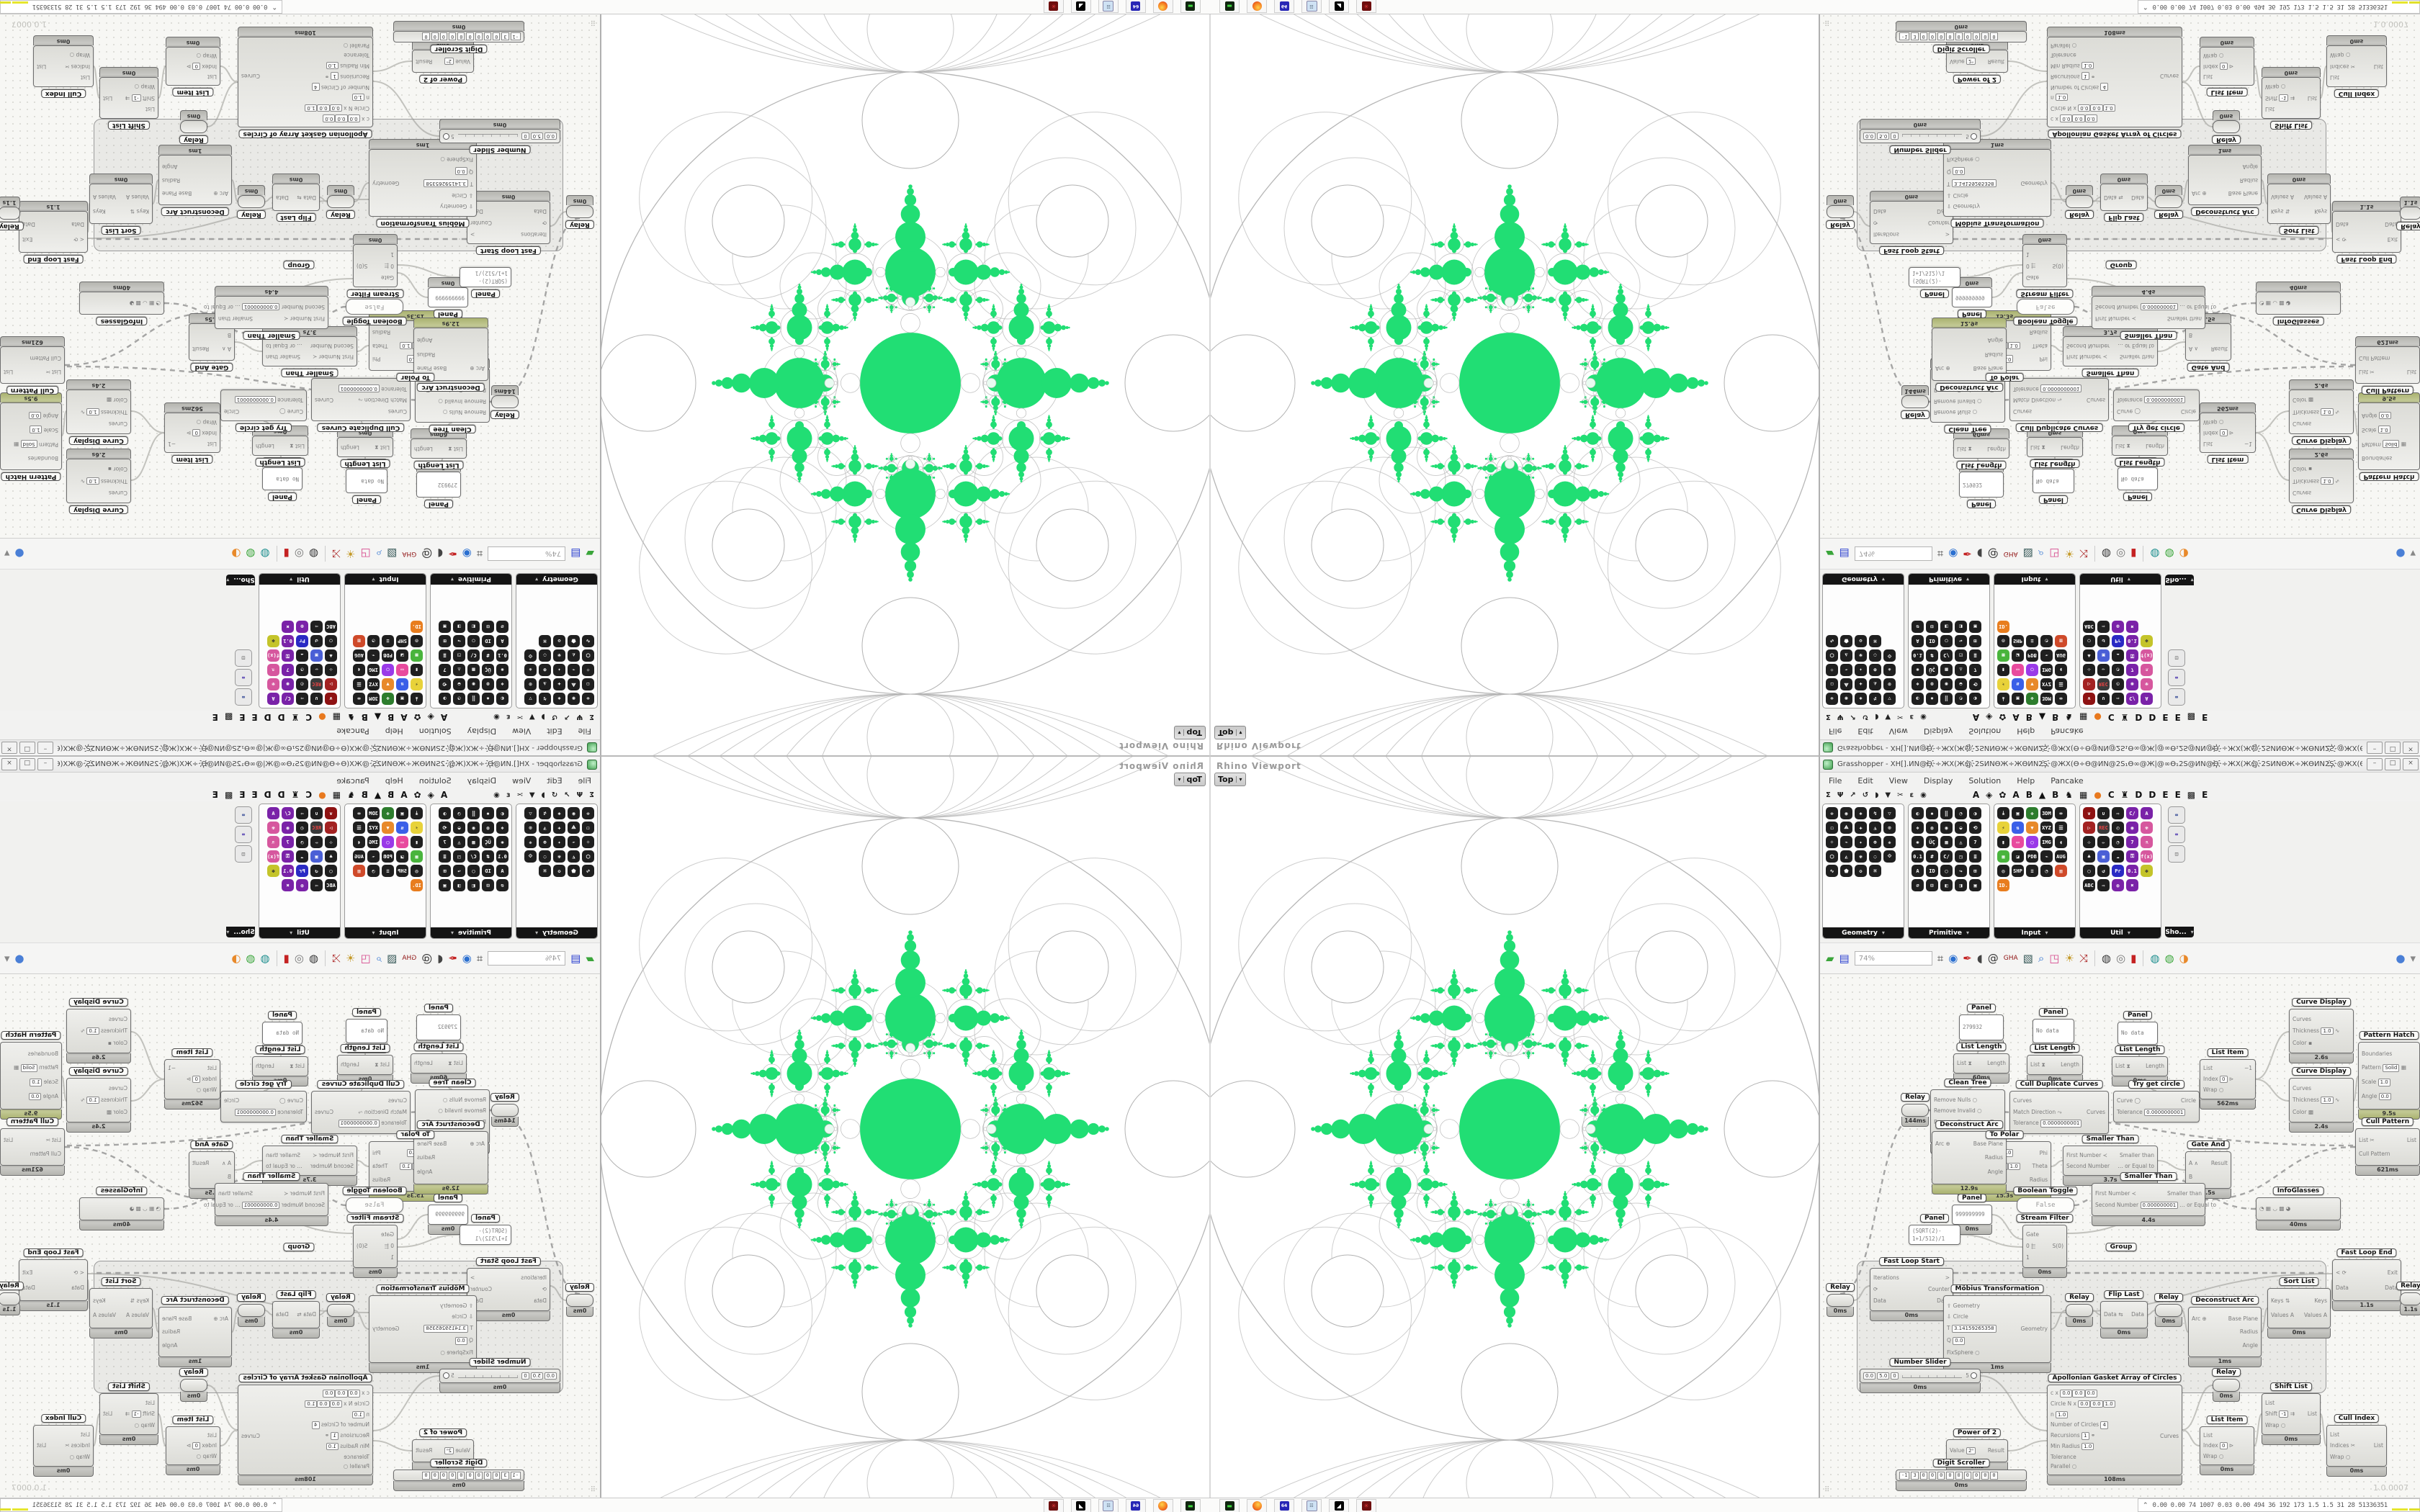 Image resolution: width=2420 pixels, height=1512 pixels. I want to click on gh-node-boolean-toggle: Boolean Toggle False, so click(2045, 1200).